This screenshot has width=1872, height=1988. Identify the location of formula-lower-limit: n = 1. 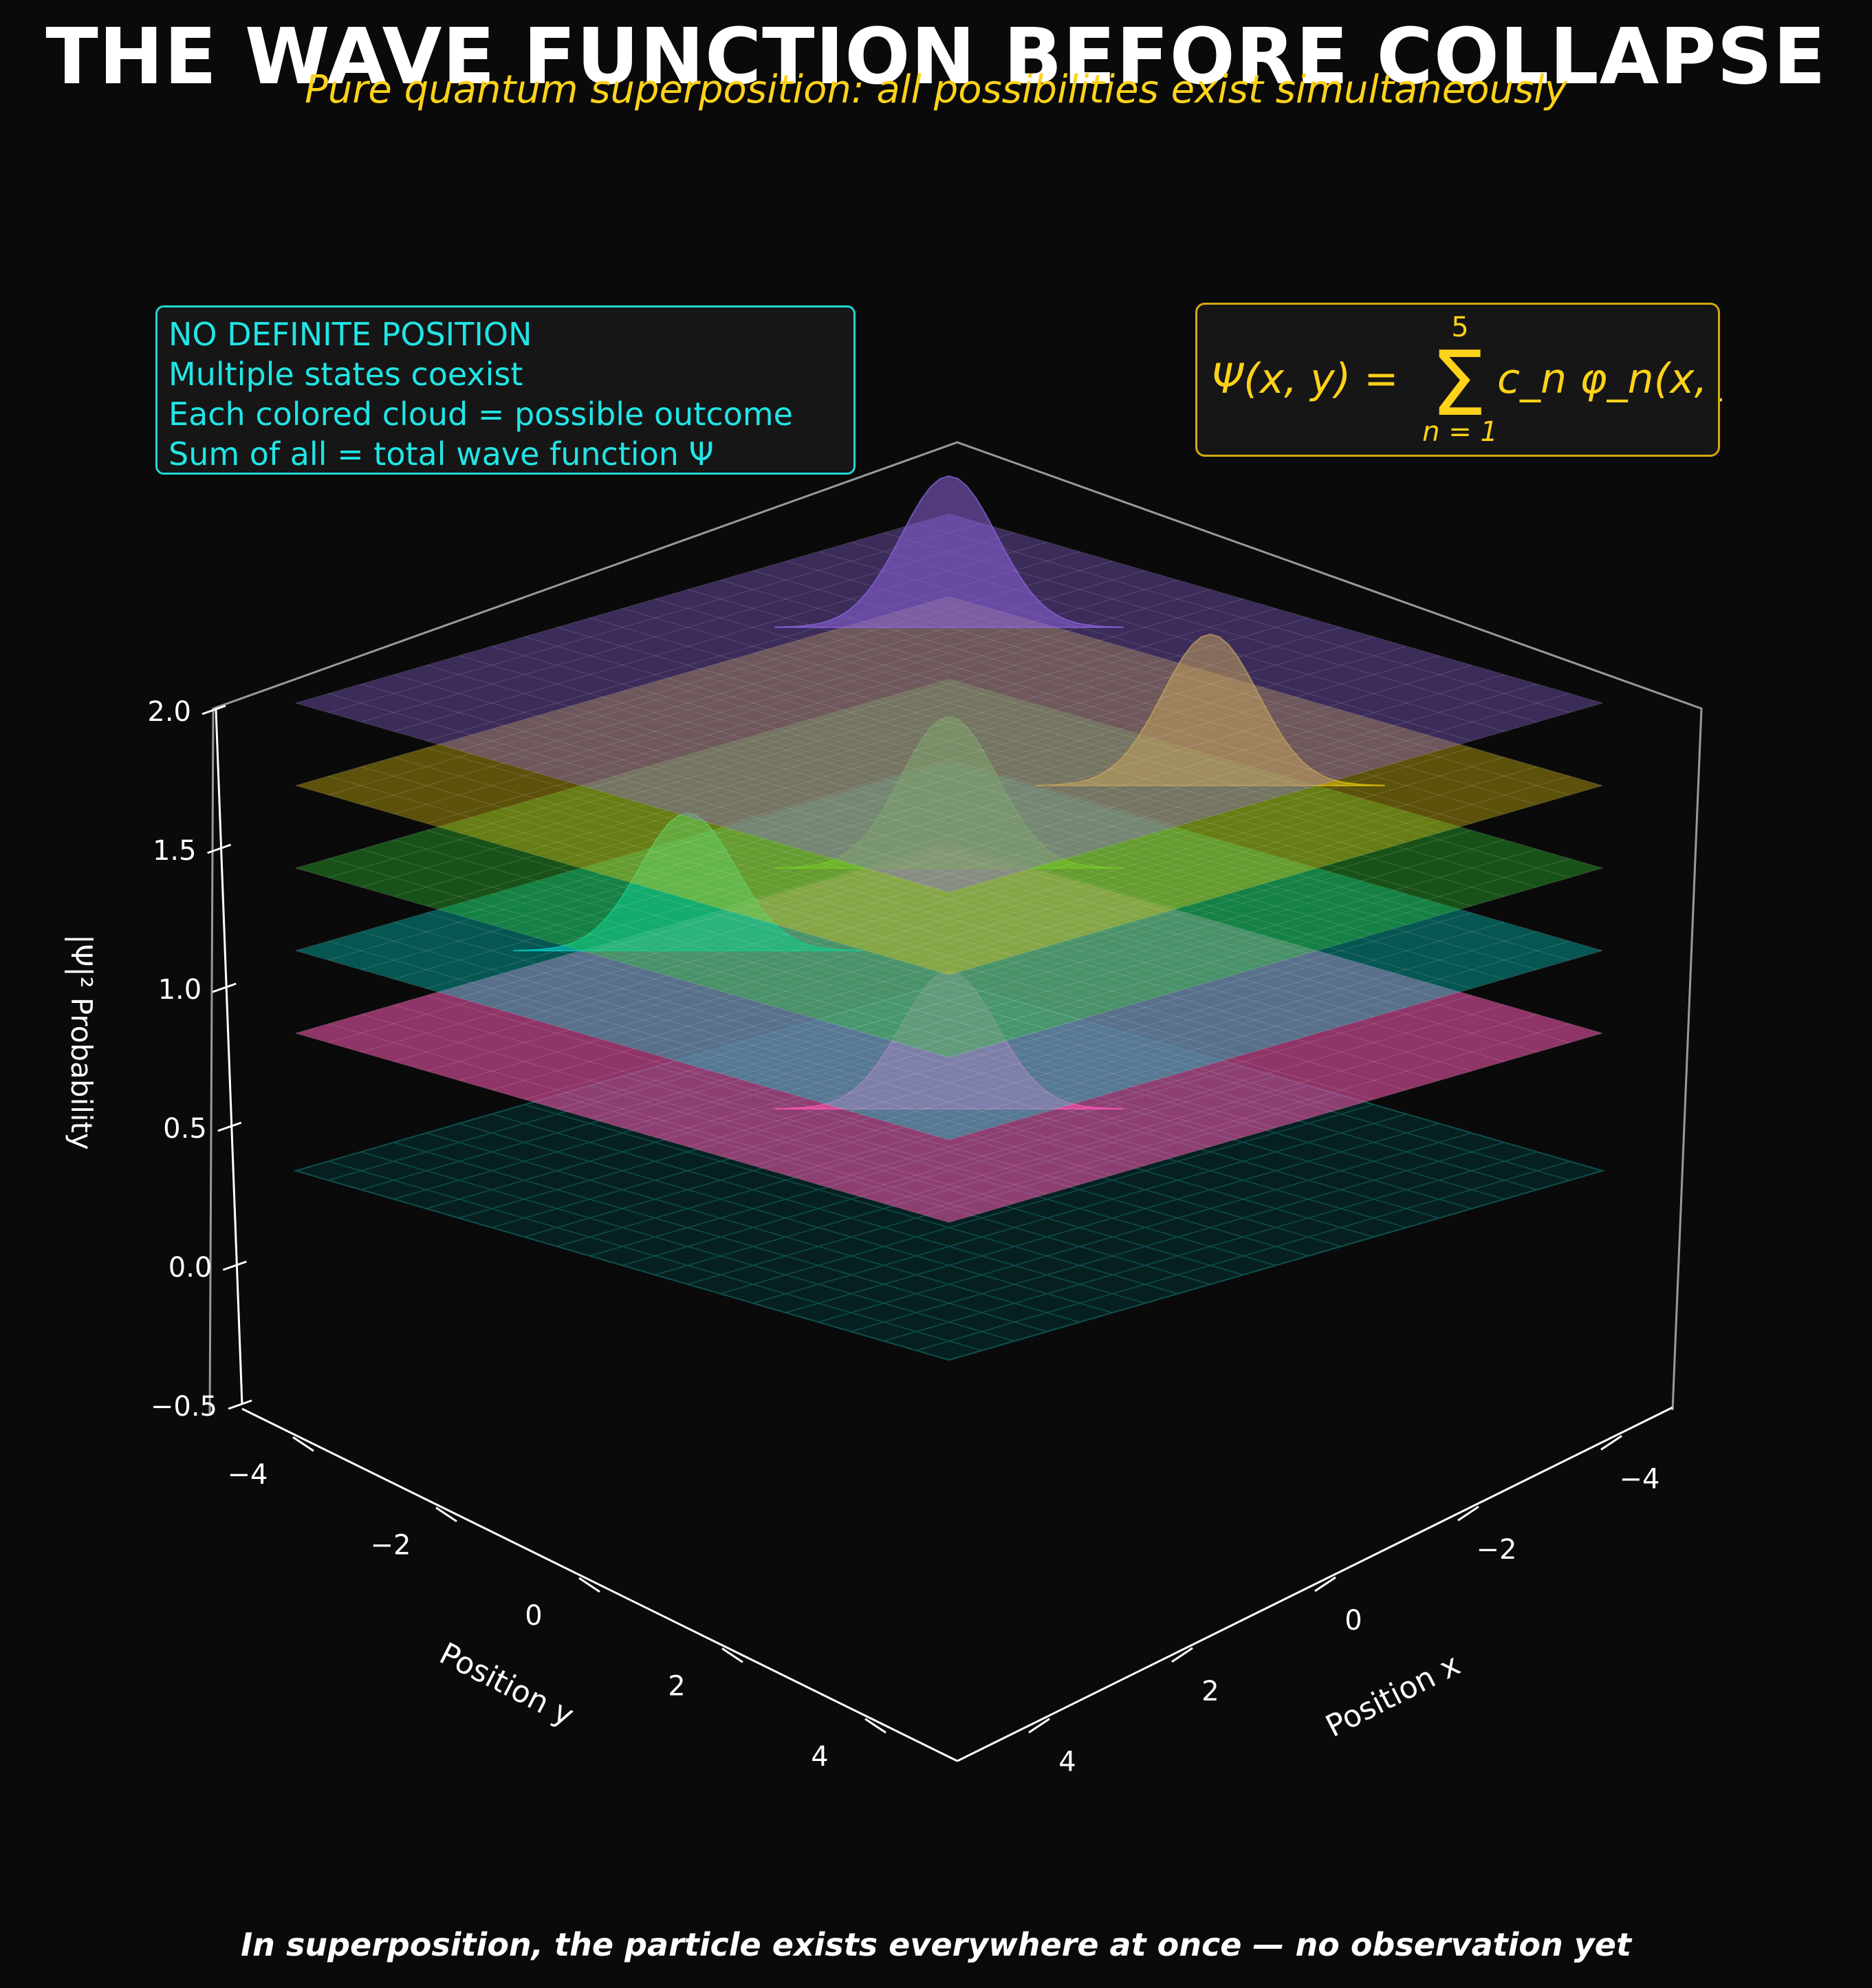
(1460, 432).